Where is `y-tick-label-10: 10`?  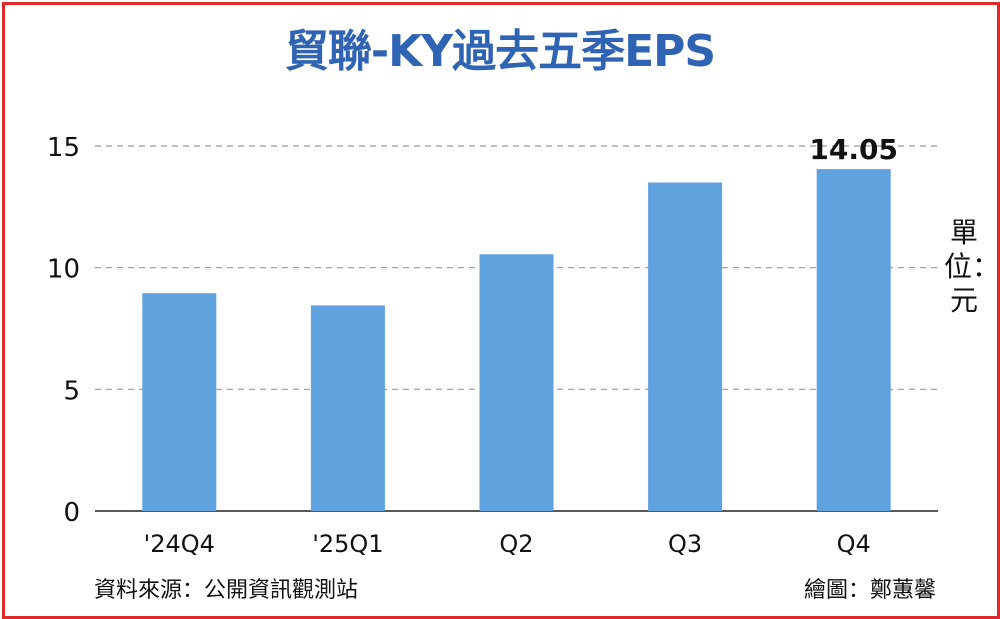
y-tick-label-10: 10 is located at coordinates (63, 270).